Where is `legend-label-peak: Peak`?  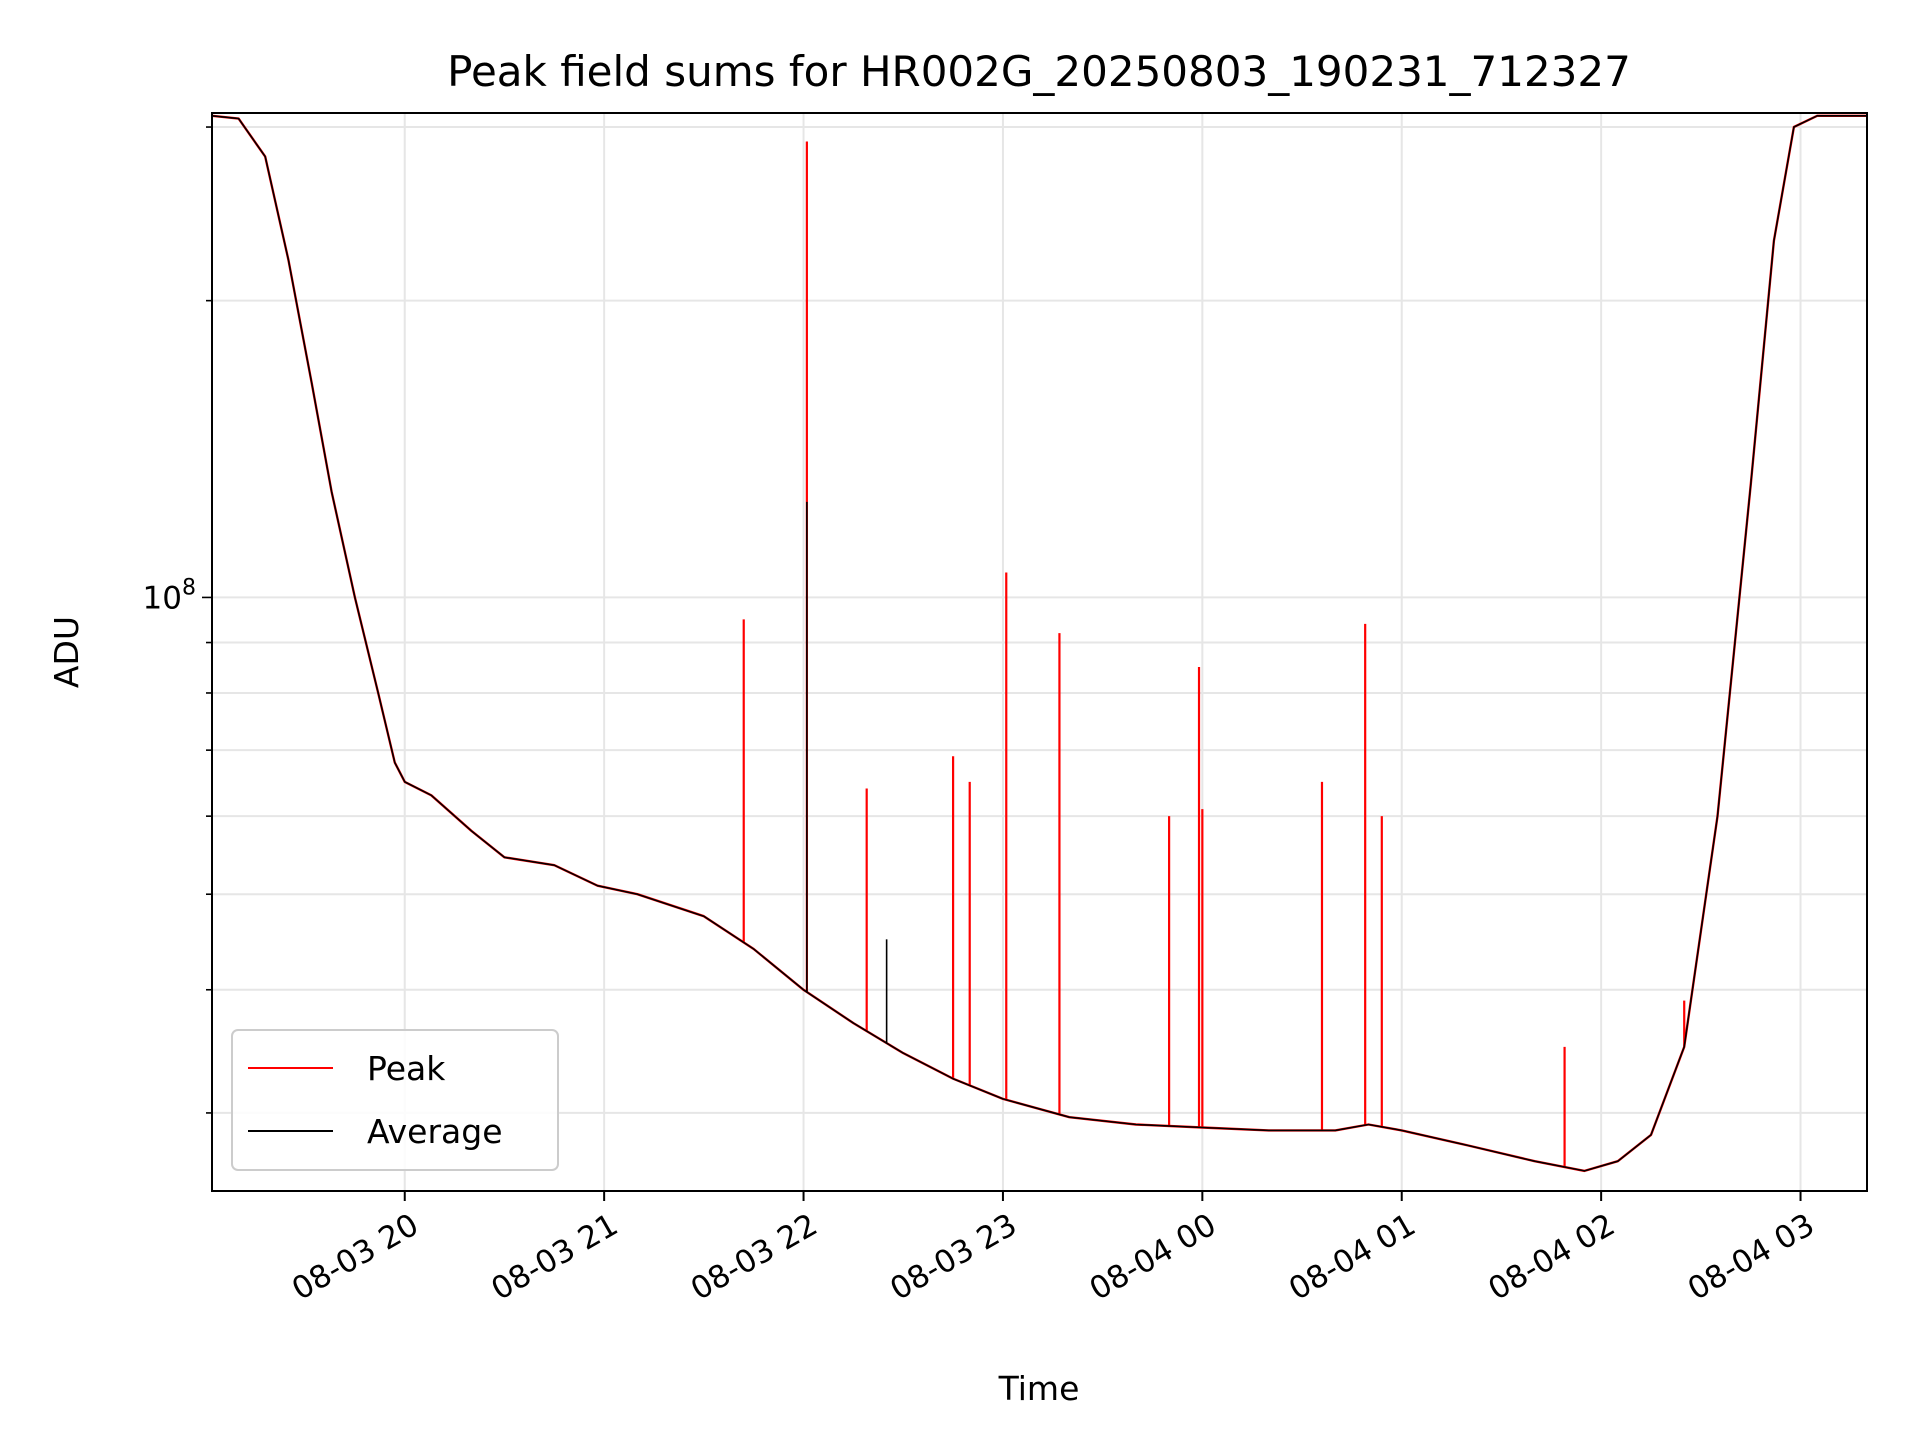 legend-label-peak: Peak is located at coordinates (406, 1068).